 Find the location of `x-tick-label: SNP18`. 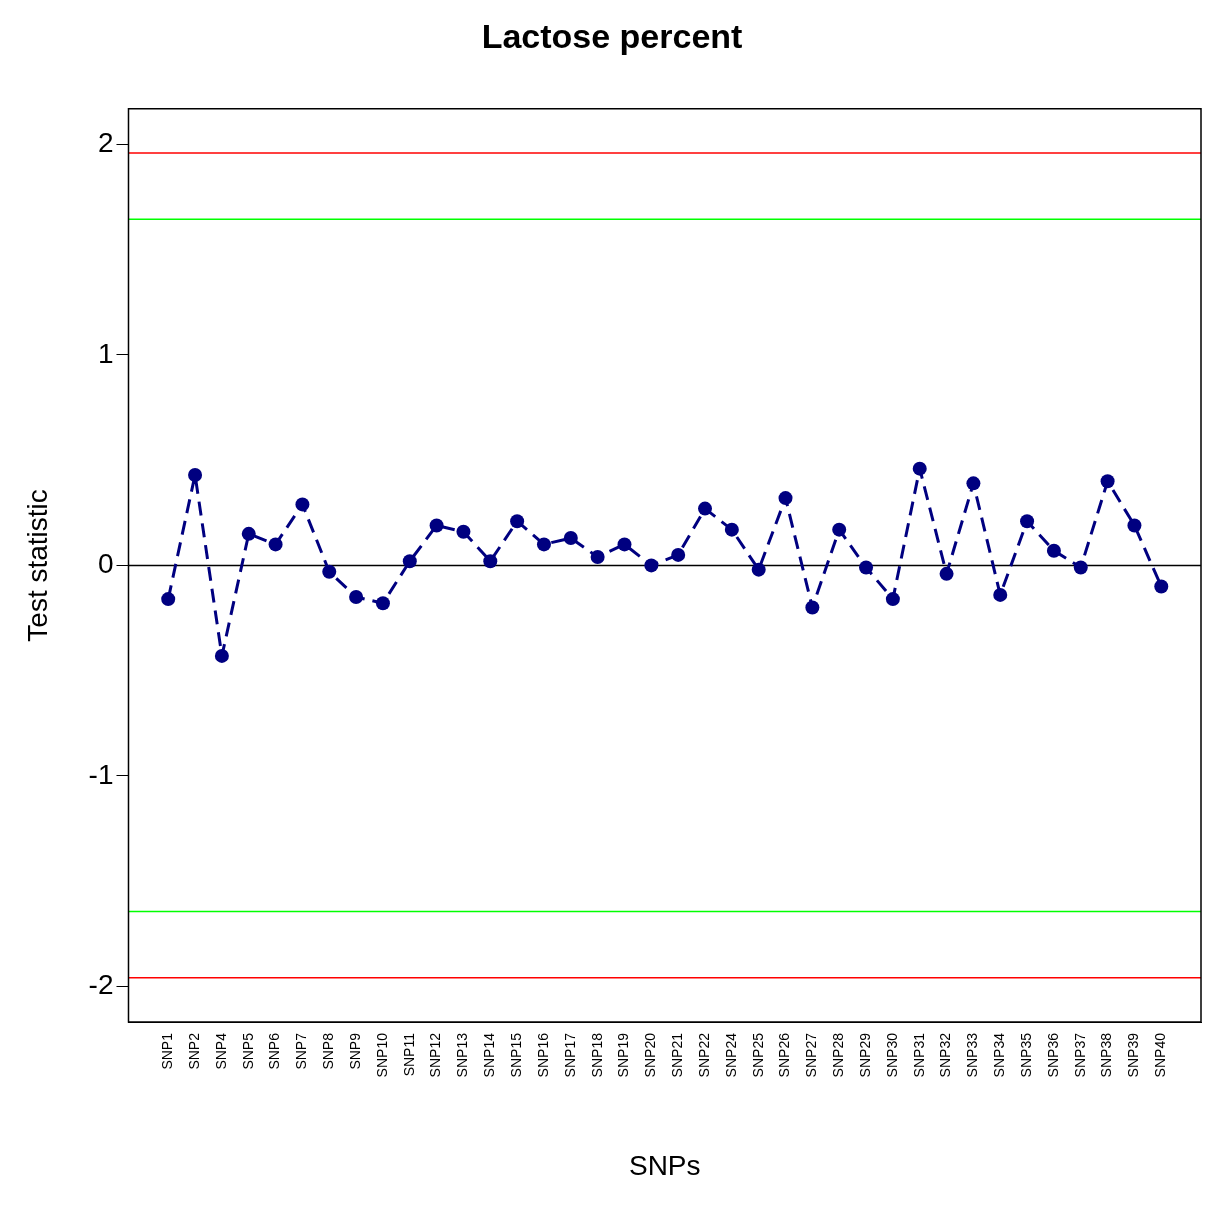

x-tick-label: SNP18 is located at coordinates (596, 1055).